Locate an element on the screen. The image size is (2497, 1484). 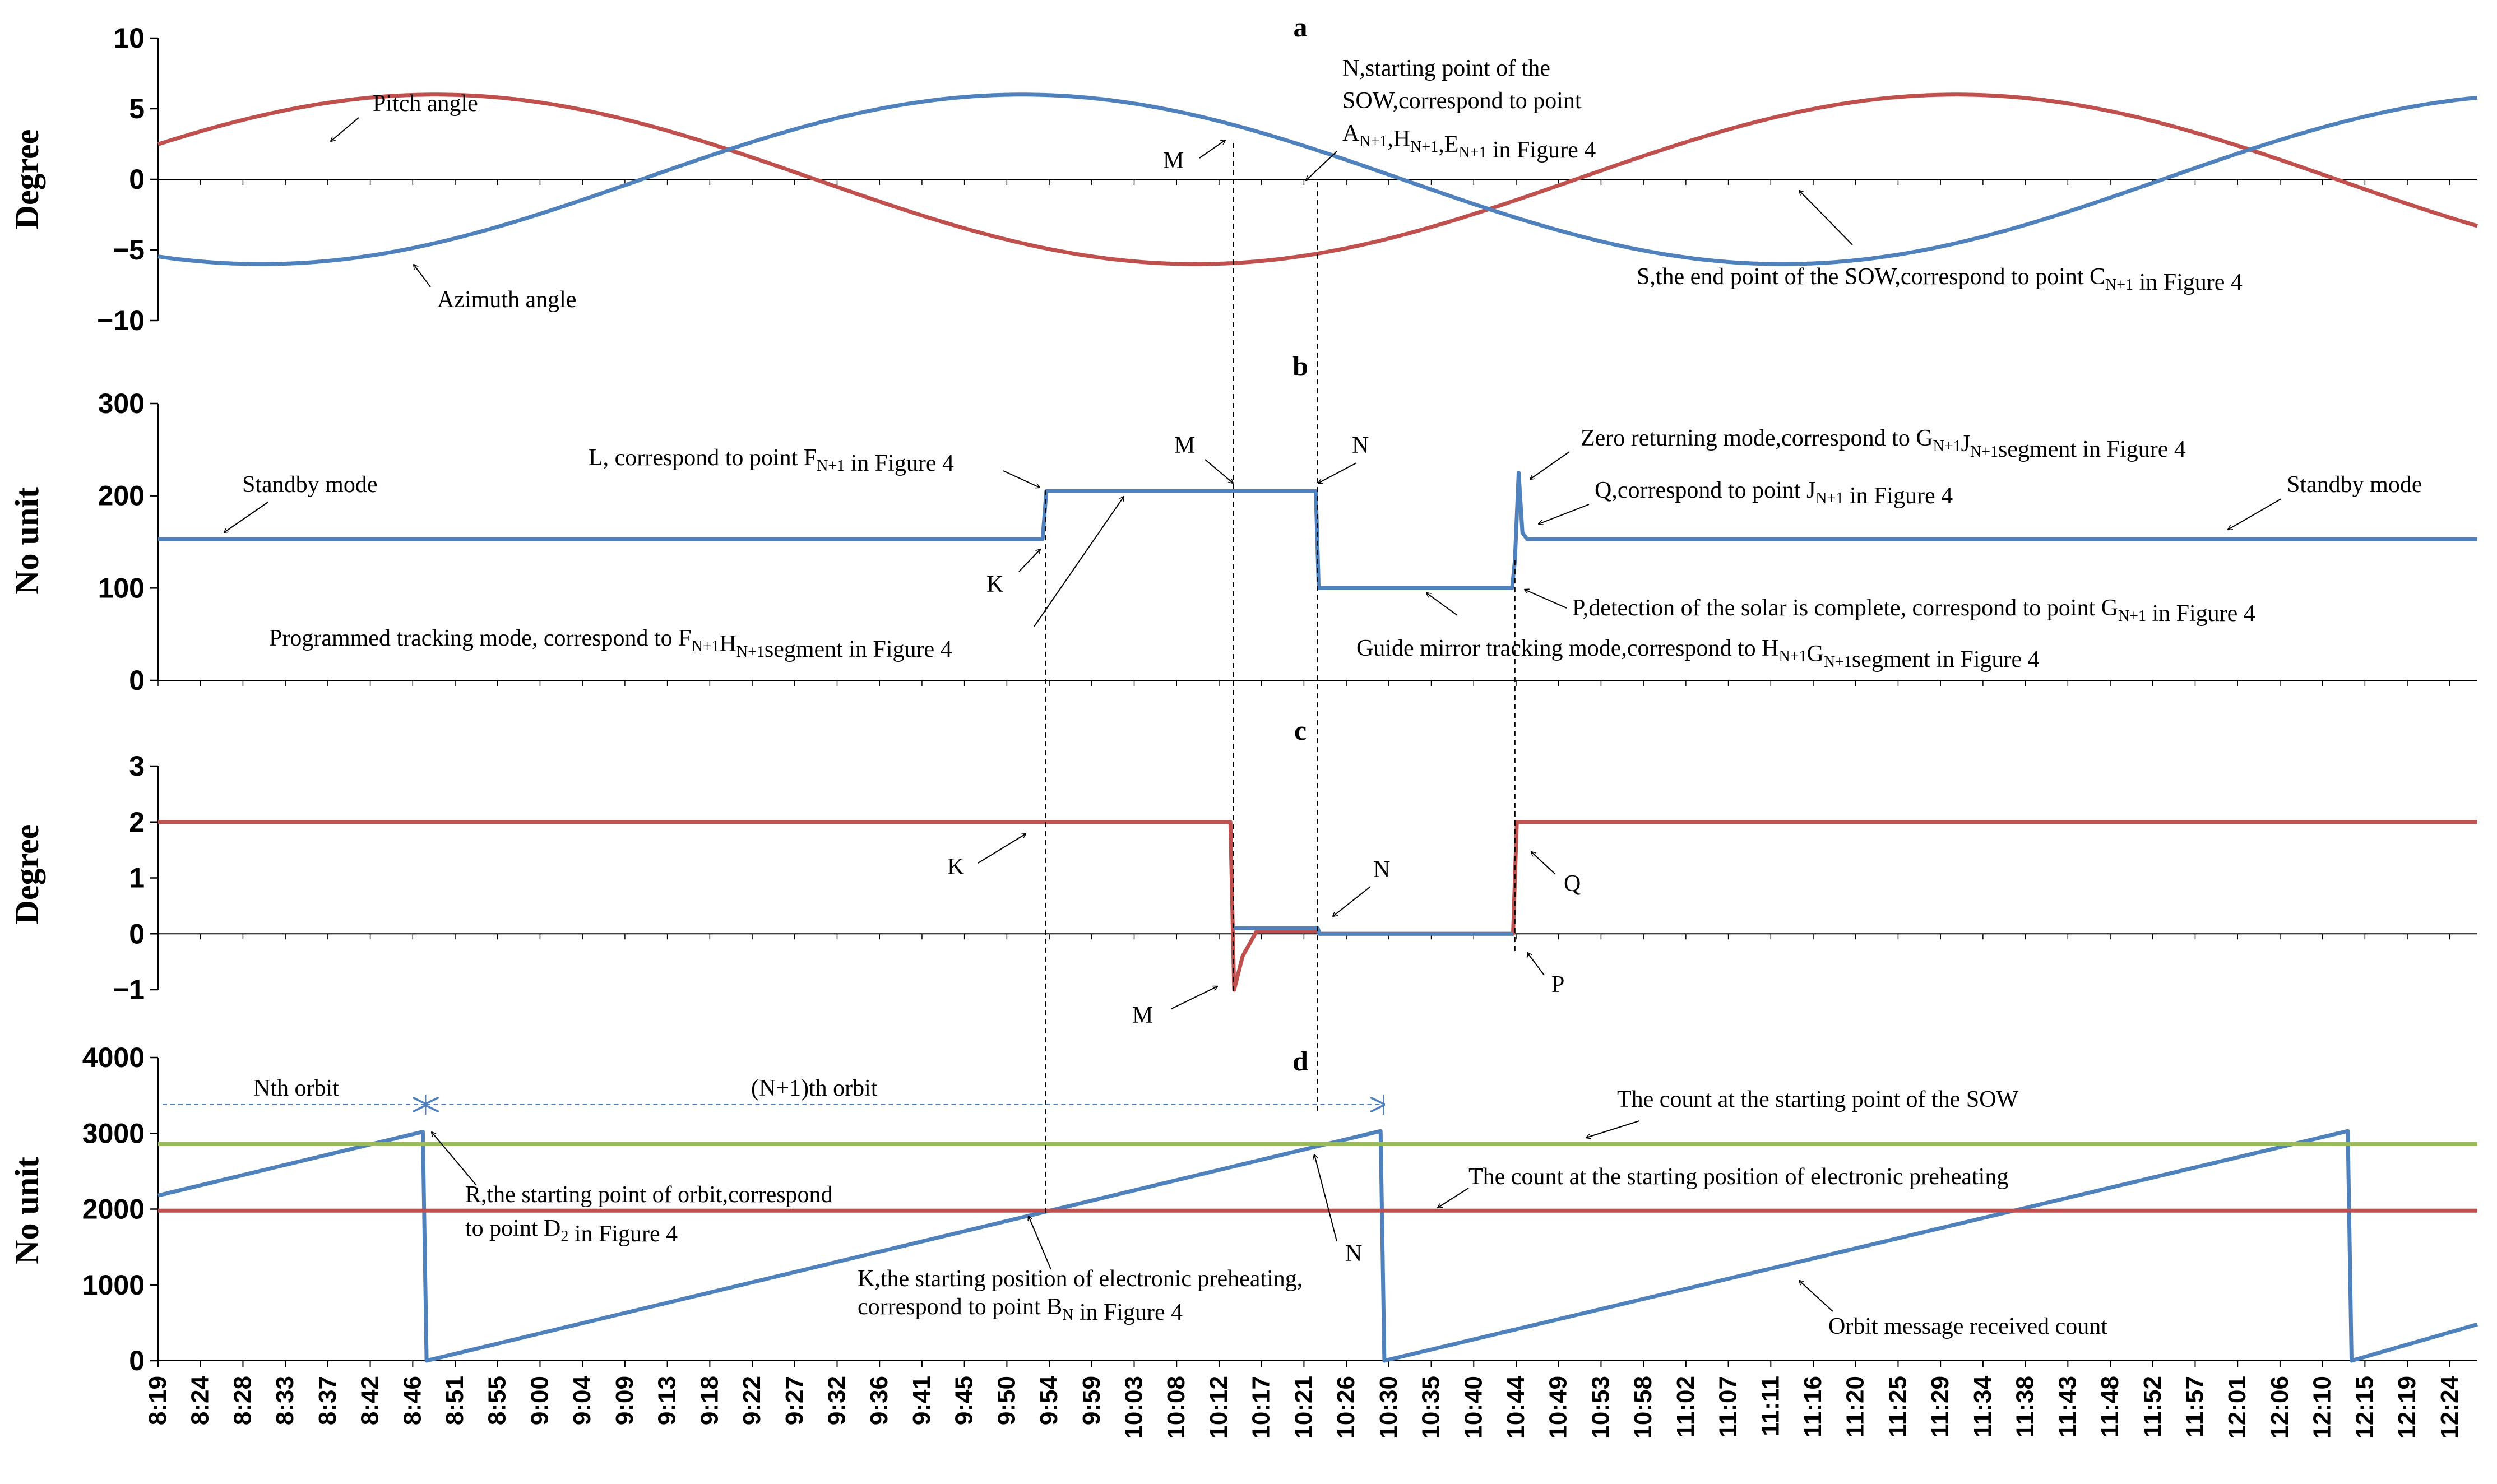
annotation-arrow-b-prog is located at coordinates (1079, 562).